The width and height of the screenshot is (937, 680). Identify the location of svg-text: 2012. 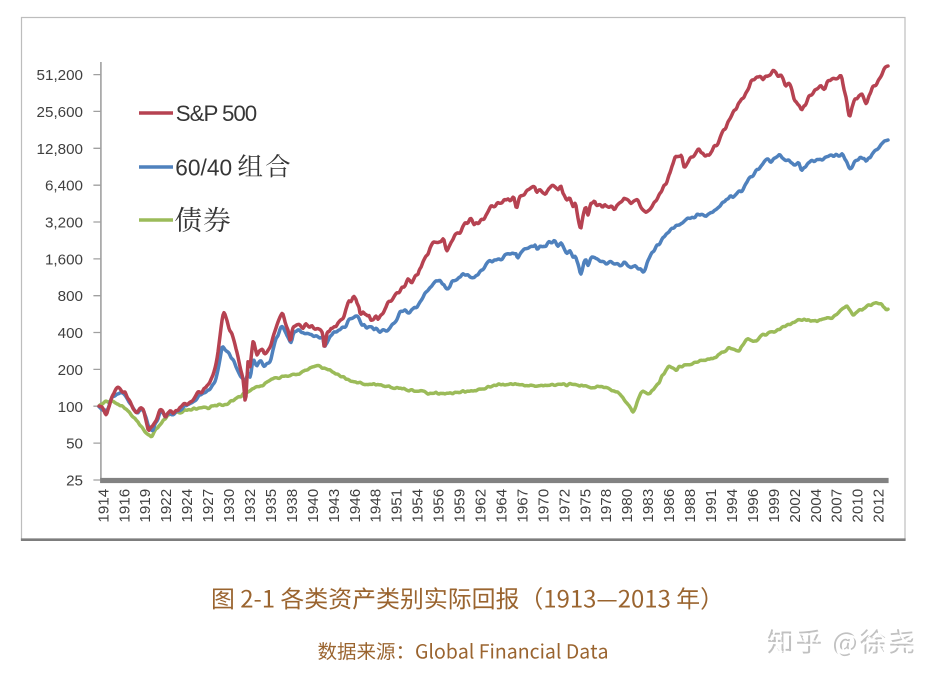
(879, 506).